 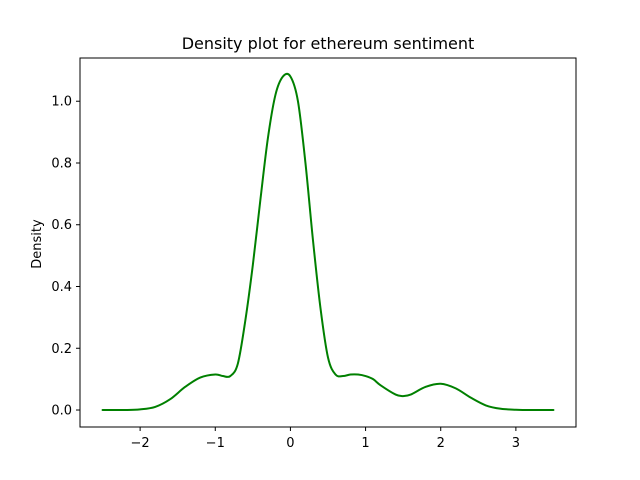 I want to click on y-tick-label: 0.6, so click(x=61, y=225).